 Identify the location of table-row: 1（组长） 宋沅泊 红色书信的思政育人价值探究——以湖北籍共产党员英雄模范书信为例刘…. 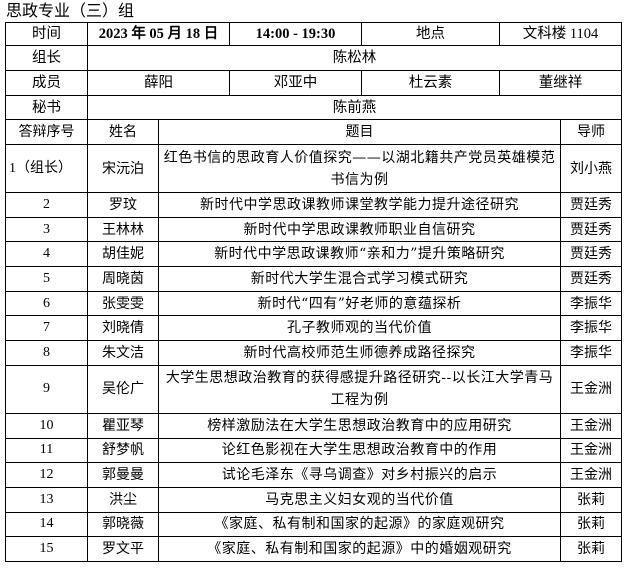
(313, 168).